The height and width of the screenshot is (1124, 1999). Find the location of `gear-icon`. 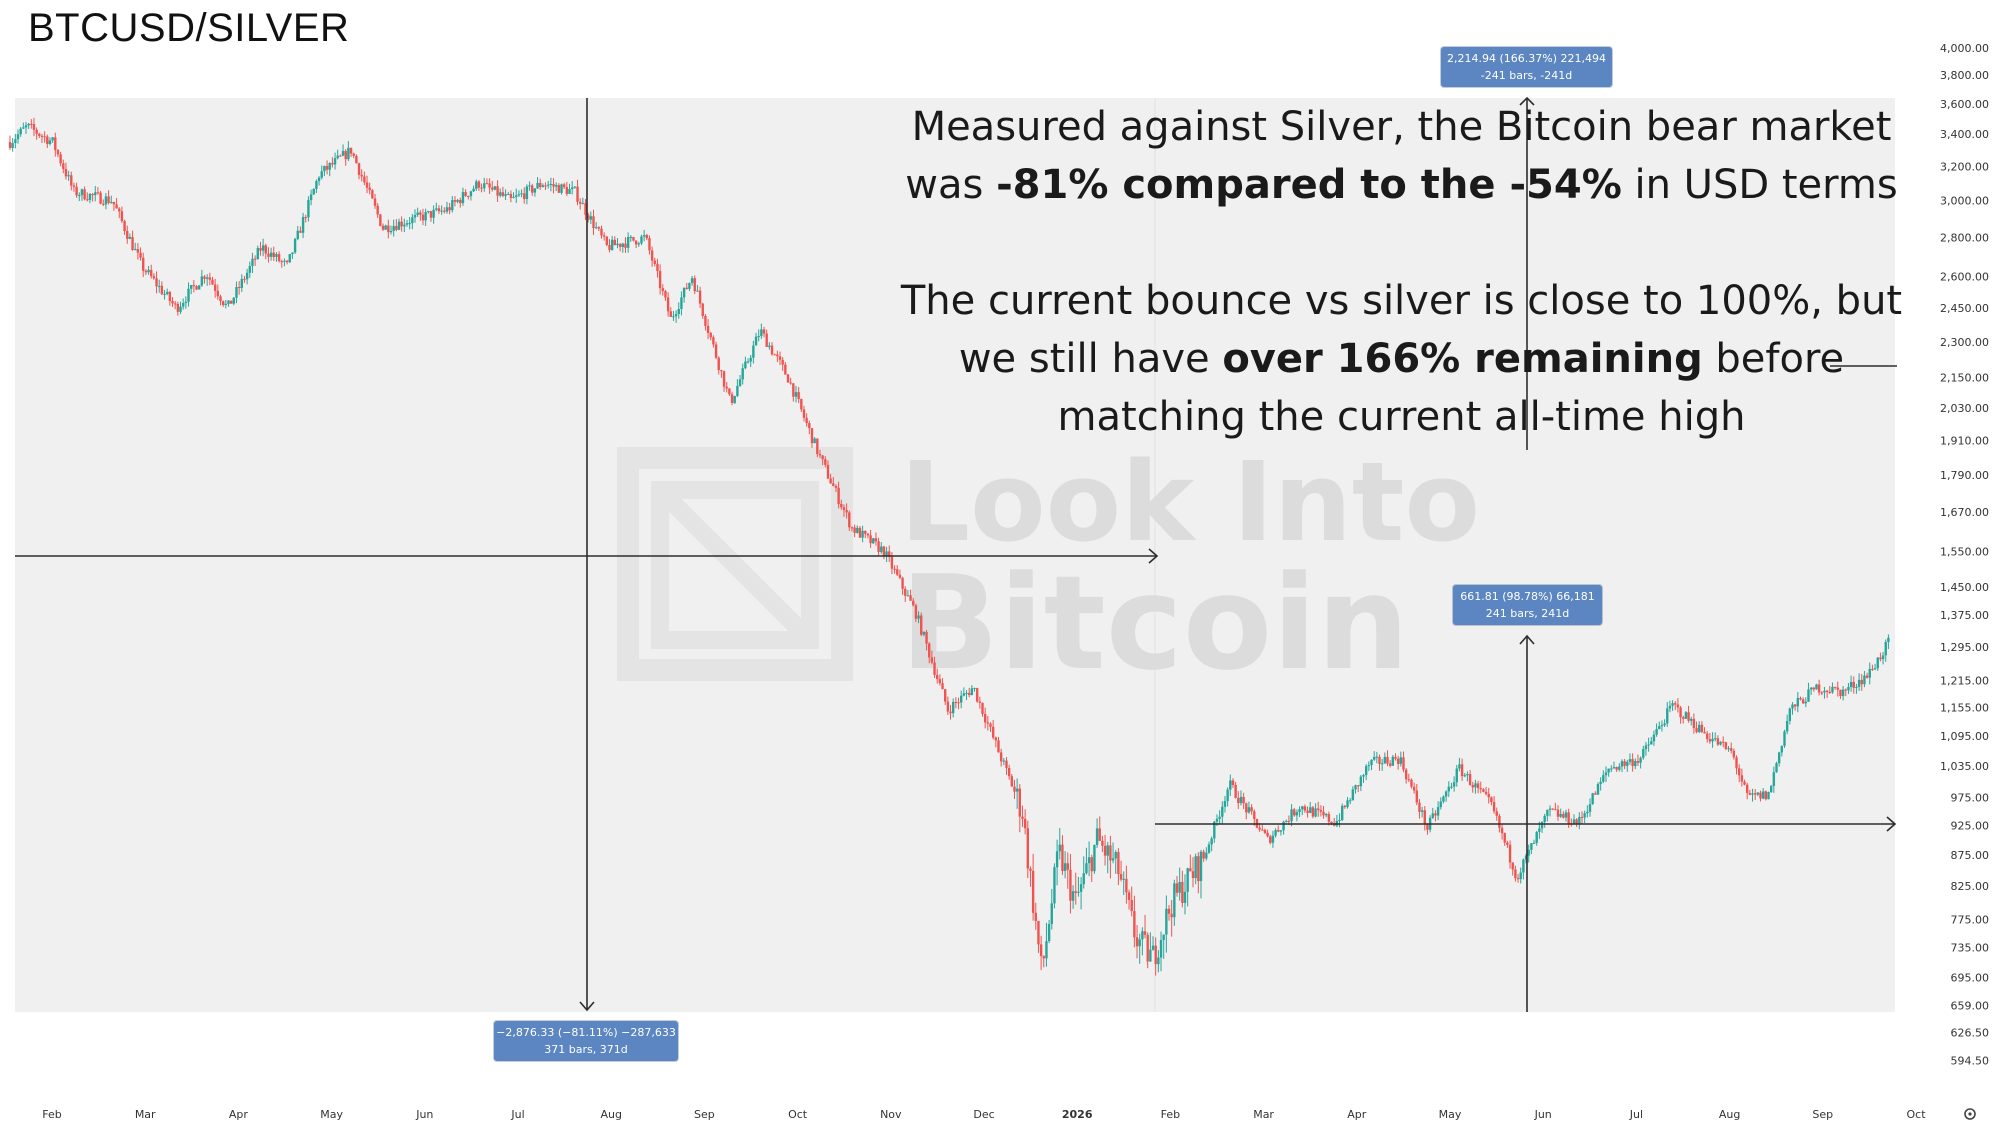

gear-icon is located at coordinates (1970, 1114).